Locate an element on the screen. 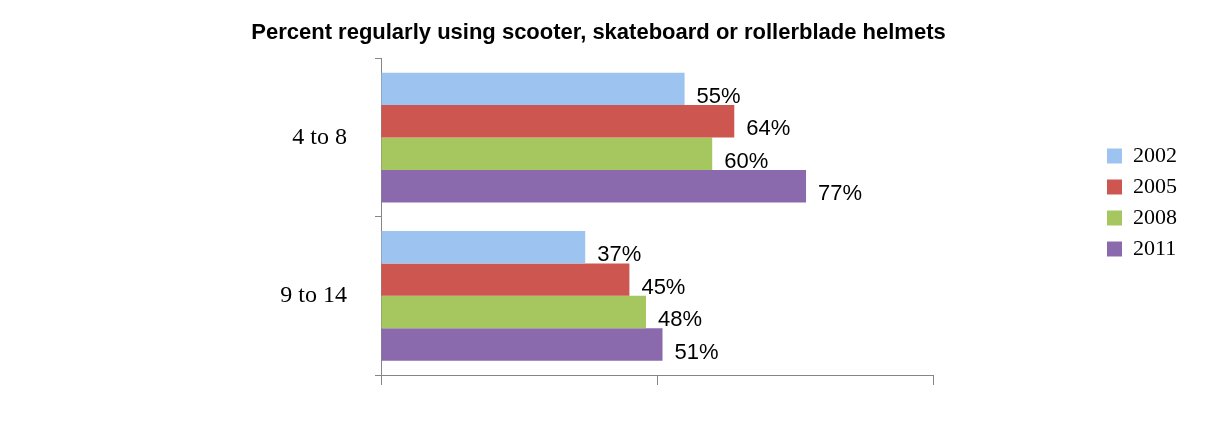 The height and width of the screenshot is (421, 1227). data-label: 48% is located at coordinates (680, 319).